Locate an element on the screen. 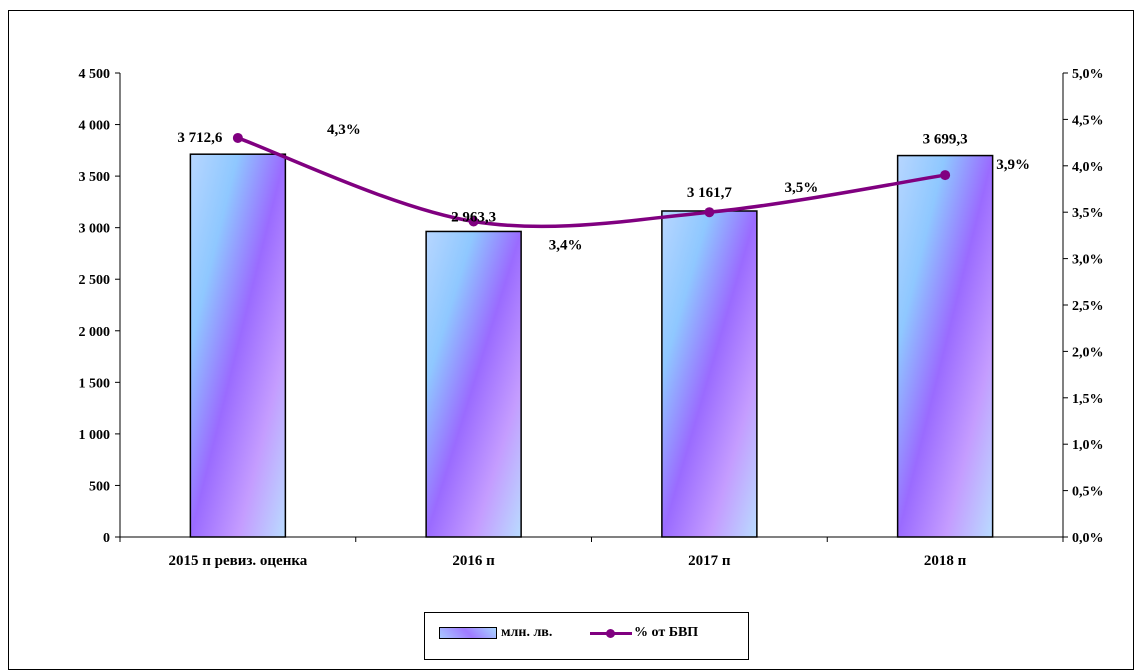  bar-value-label: 3 712,6 is located at coordinates (200, 138).